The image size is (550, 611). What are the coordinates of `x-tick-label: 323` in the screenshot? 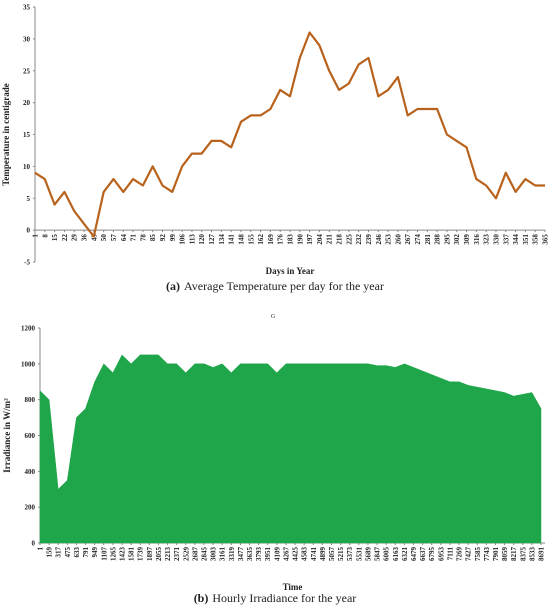 It's located at (487, 239).